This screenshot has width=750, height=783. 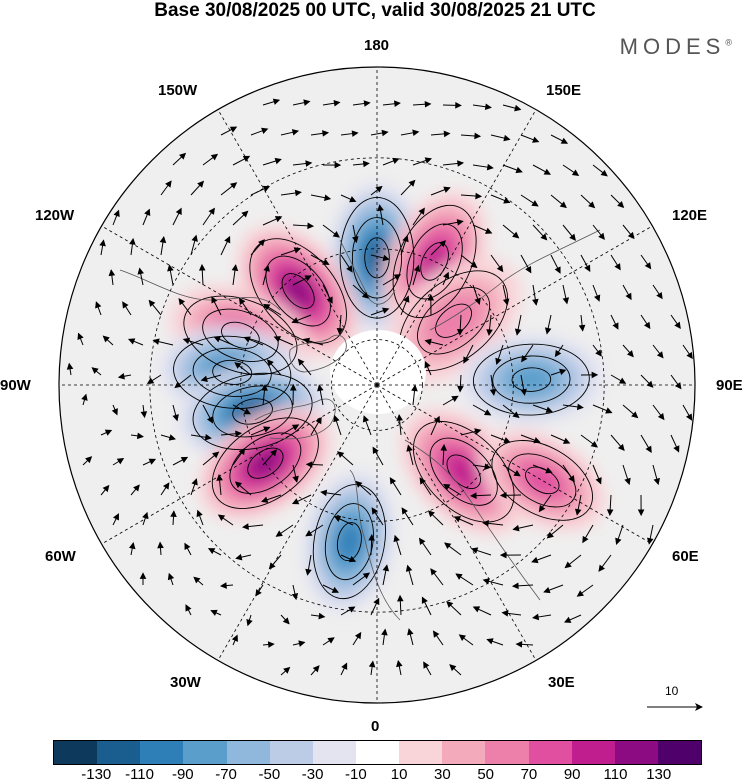 What do you see at coordinates (485, 774) in the screenshot?
I see `colorbar-tick-label: 50` at bounding box center [485, 774].